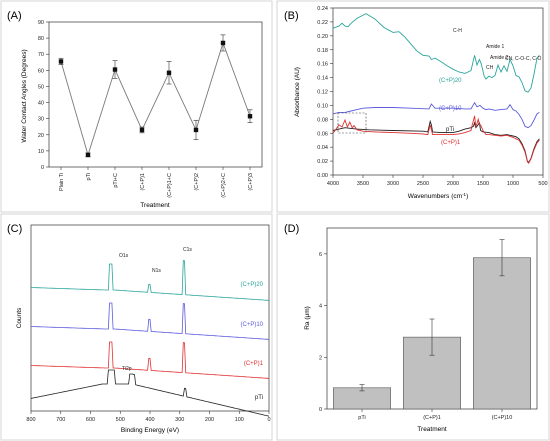  Describe the element at coordinates (209, 420) in the screenshot. I see `panel-c-x-tick-label: 200` at that location.